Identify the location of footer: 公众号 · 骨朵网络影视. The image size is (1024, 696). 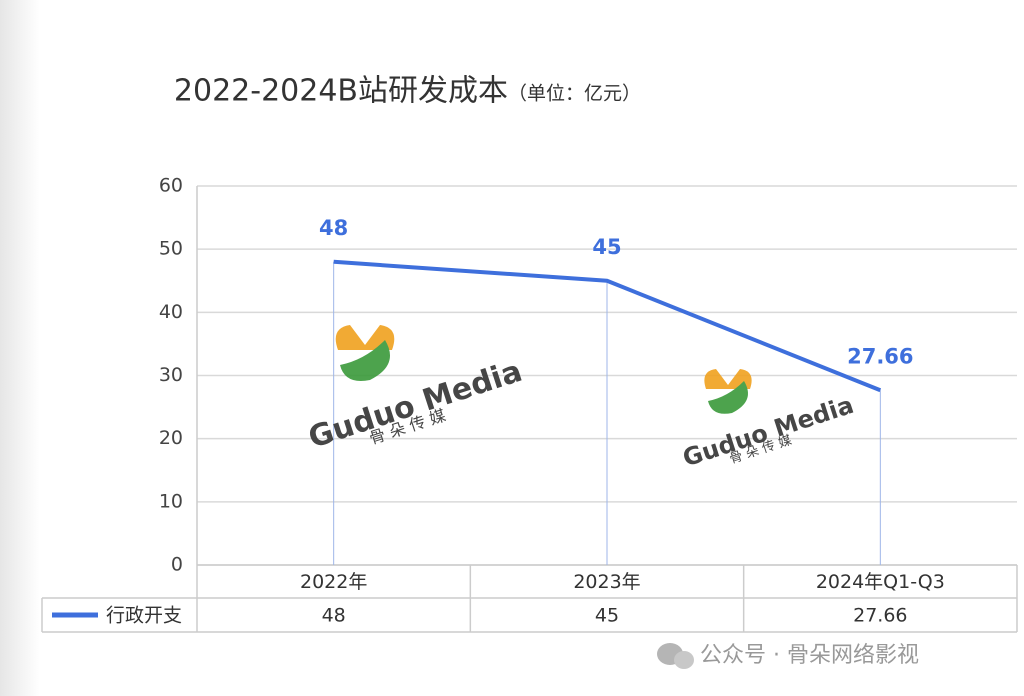
(788, 656).